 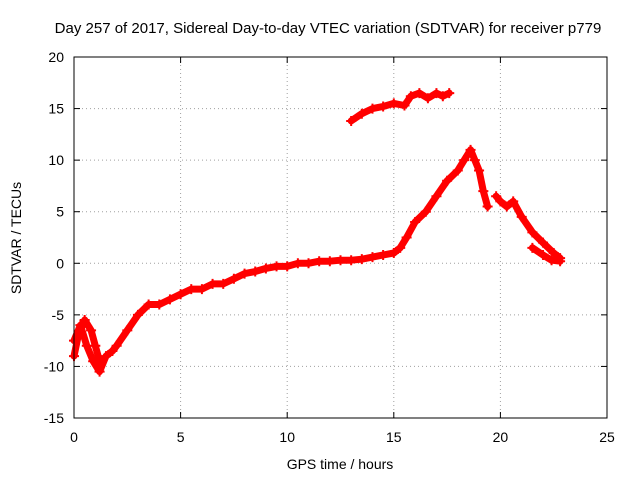 What do you see at coordinates (56, 109) in the screenshot?
I see `y-tick-label: 15` at bounding box center [56, 109].